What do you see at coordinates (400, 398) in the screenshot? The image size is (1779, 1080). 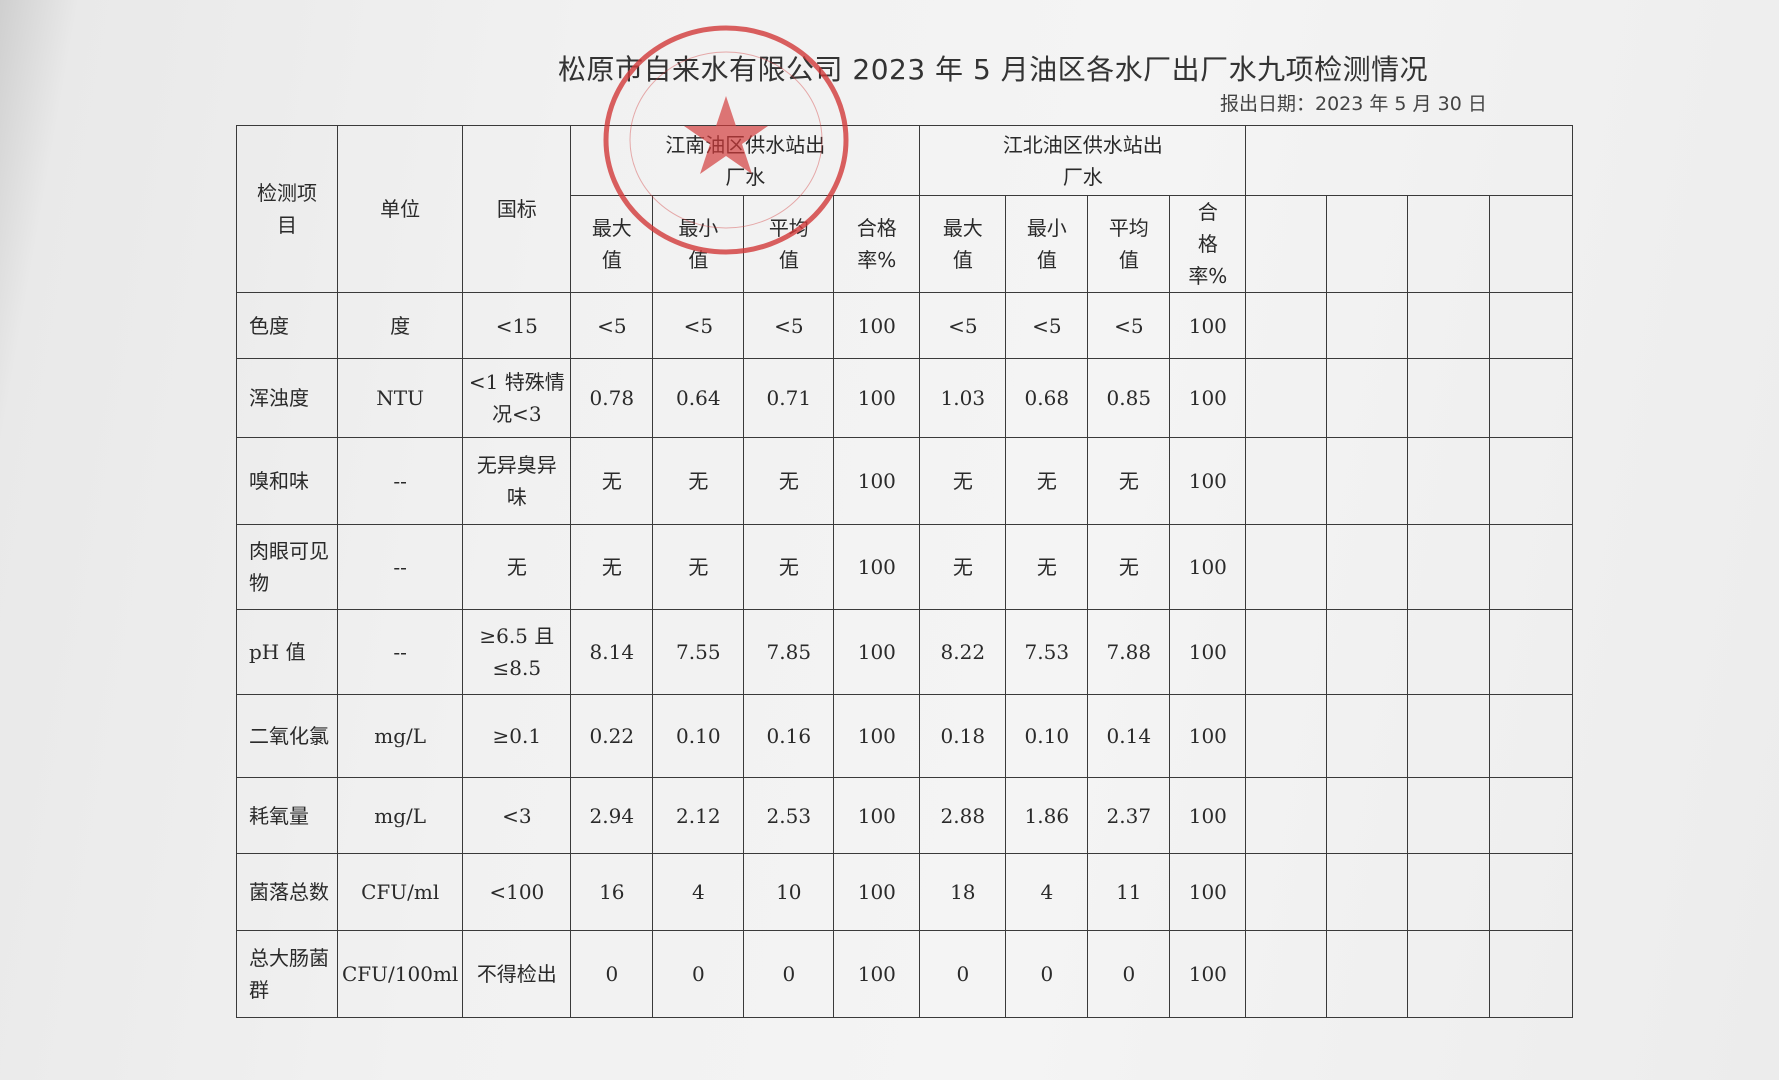 I see `cell-unit: NTU` at bounding box center [400, 398].